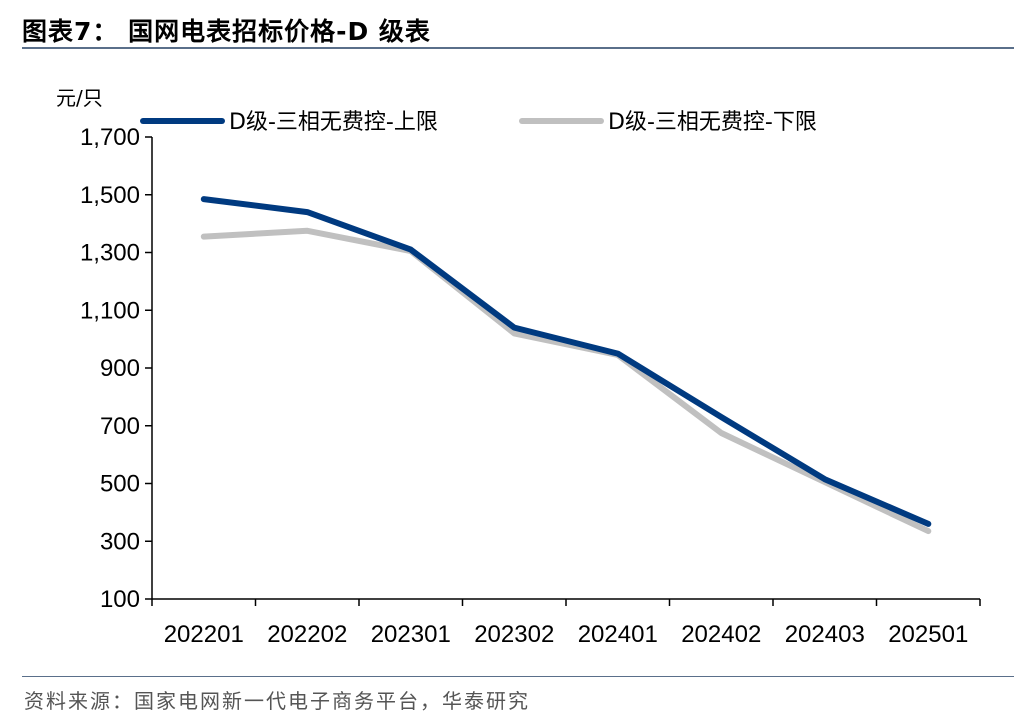 Image resolution: width=1036 pixels, height=728 pixels. Describe the element at coordinates (618, 634) in the screenshot. I see `x-tick-label: 202401` at that location.